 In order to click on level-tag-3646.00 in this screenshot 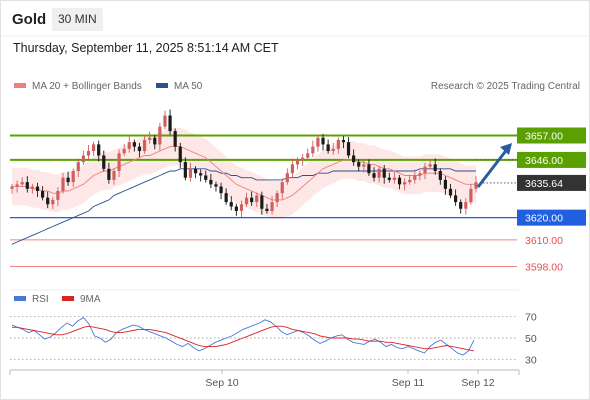, I will do `click(551, 159)`.